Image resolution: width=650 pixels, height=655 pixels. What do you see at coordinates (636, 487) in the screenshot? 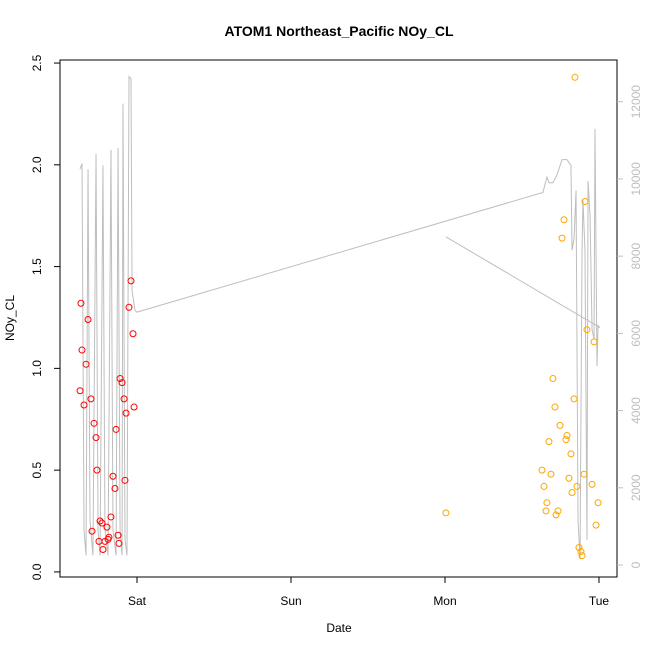
I see `y2-tick-label: 2000` at bounding box center [636, 487].